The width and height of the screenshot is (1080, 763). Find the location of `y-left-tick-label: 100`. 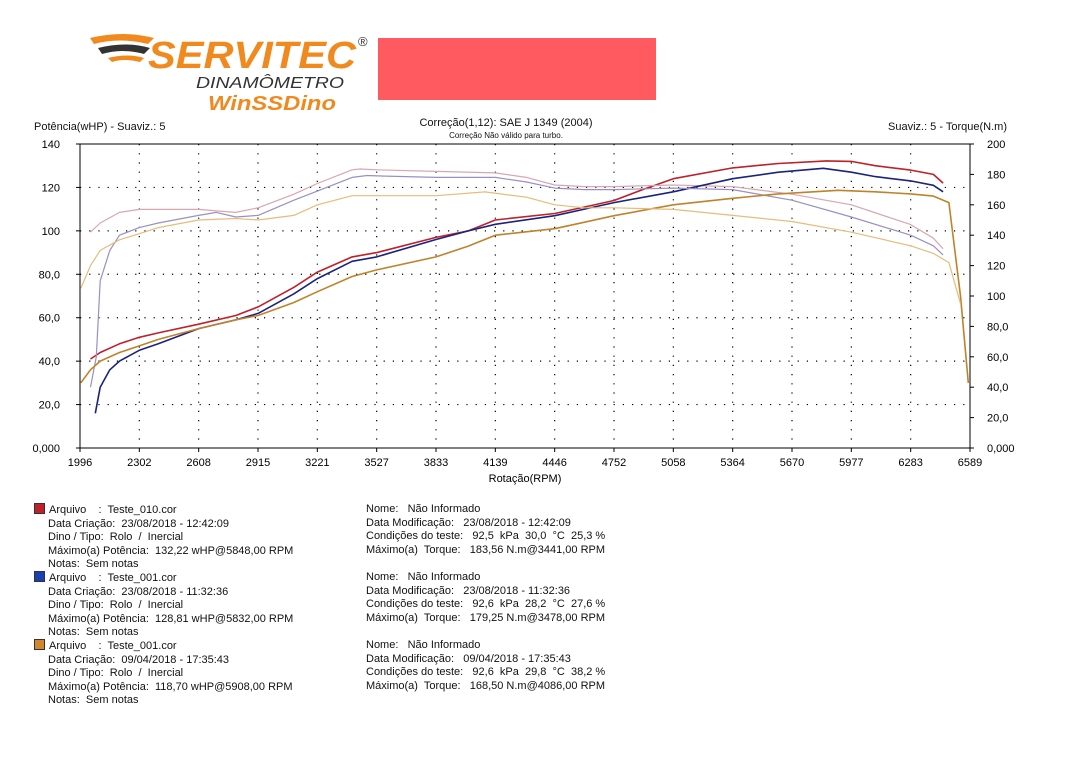

y-left-tick-label: 100 is located at coordinates (51, 232).